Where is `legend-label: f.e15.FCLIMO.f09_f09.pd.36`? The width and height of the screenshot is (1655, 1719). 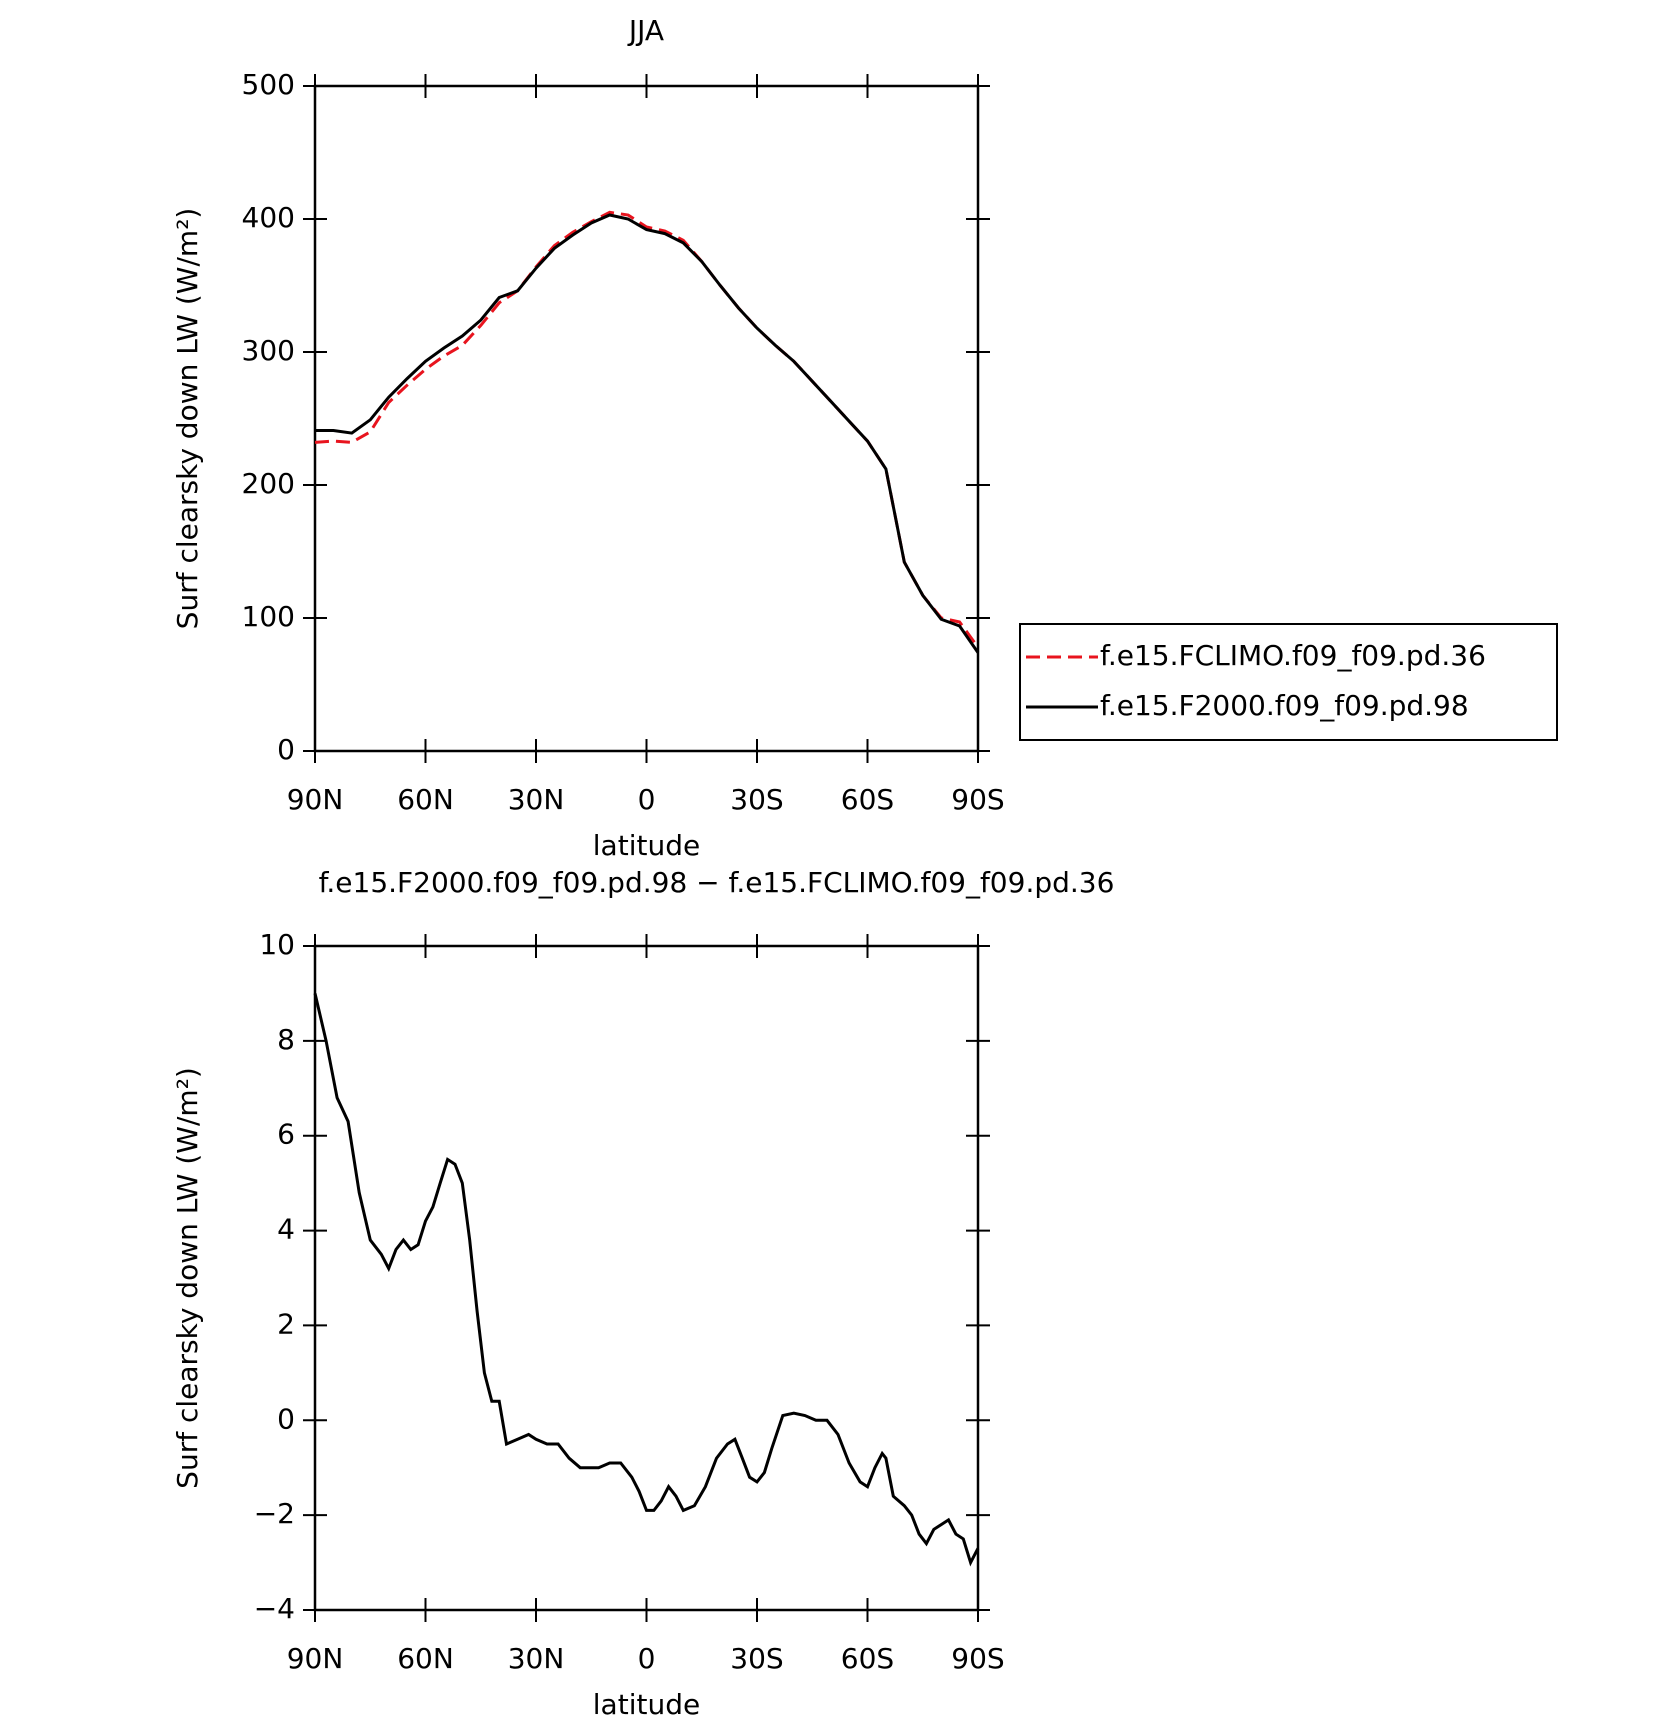 legend-label: f.e15.FCLIMO.f09_f09.pd.36 is located at coordinates (1293, 655).